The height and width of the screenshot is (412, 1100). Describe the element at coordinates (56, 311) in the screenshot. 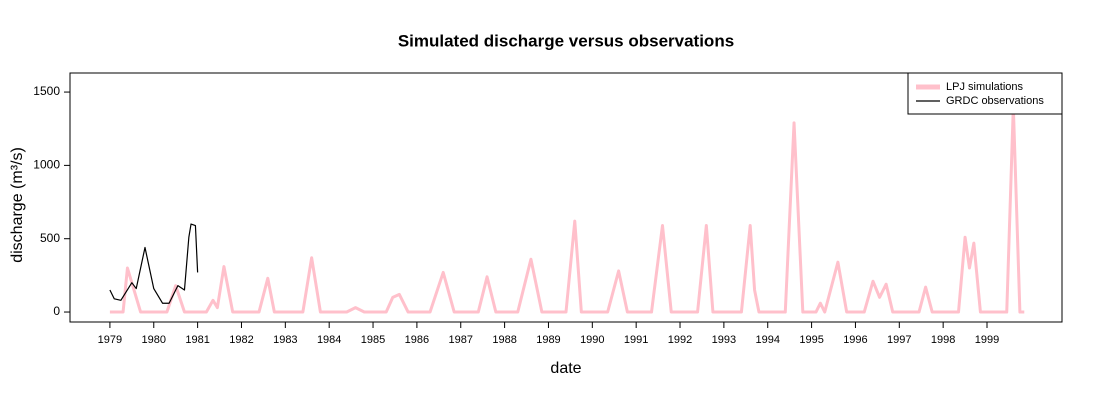

I see `y-tick-label: 0` at that location.